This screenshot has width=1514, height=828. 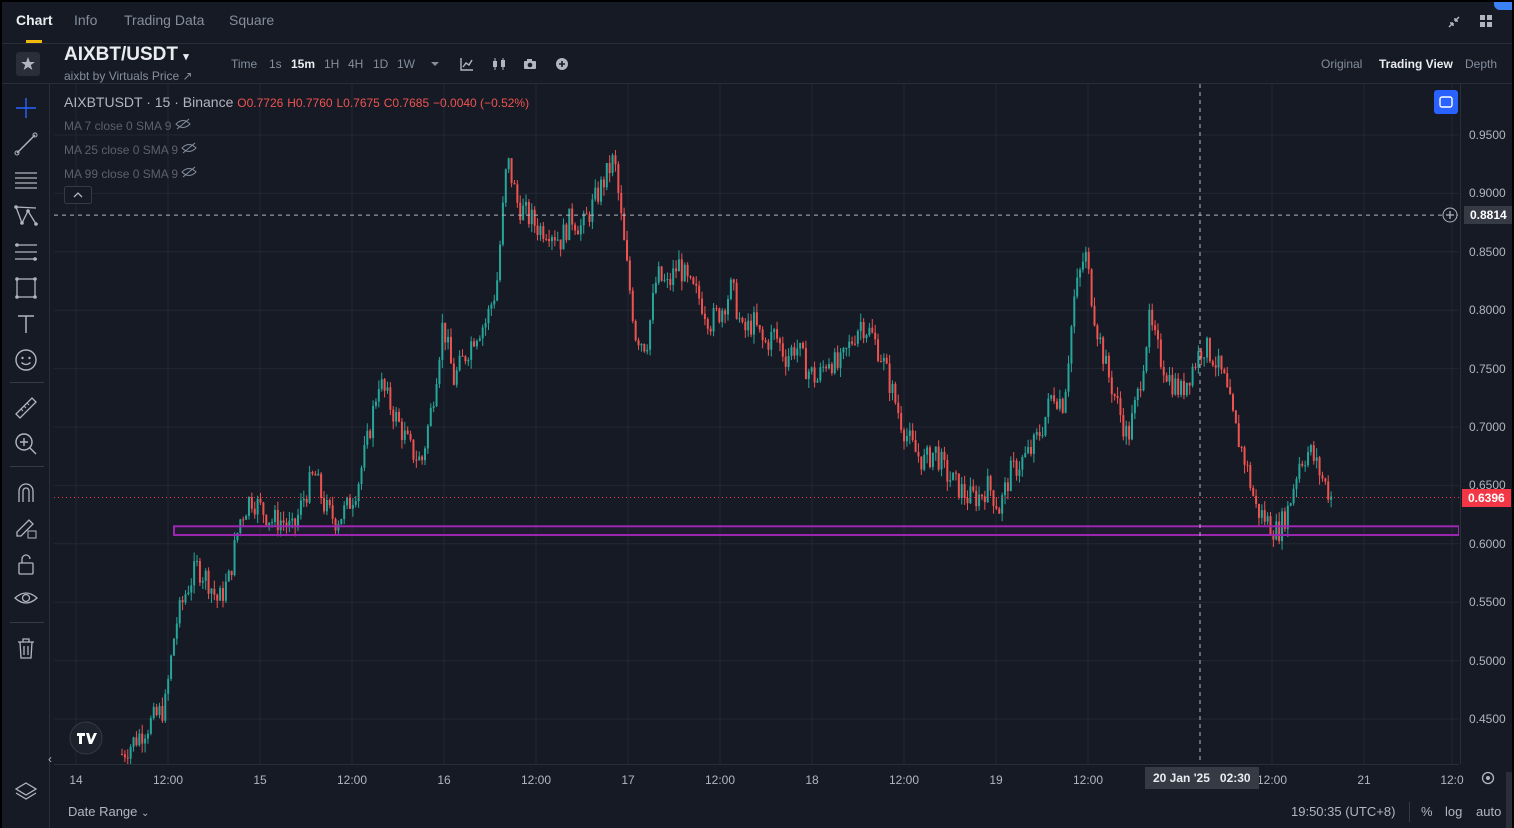 What do you see at coordinates (128, 76) in the screenshot?
I see `pair-subtitle: aixbt by Virtuals Price ↗` at bounding box center [128, 76].